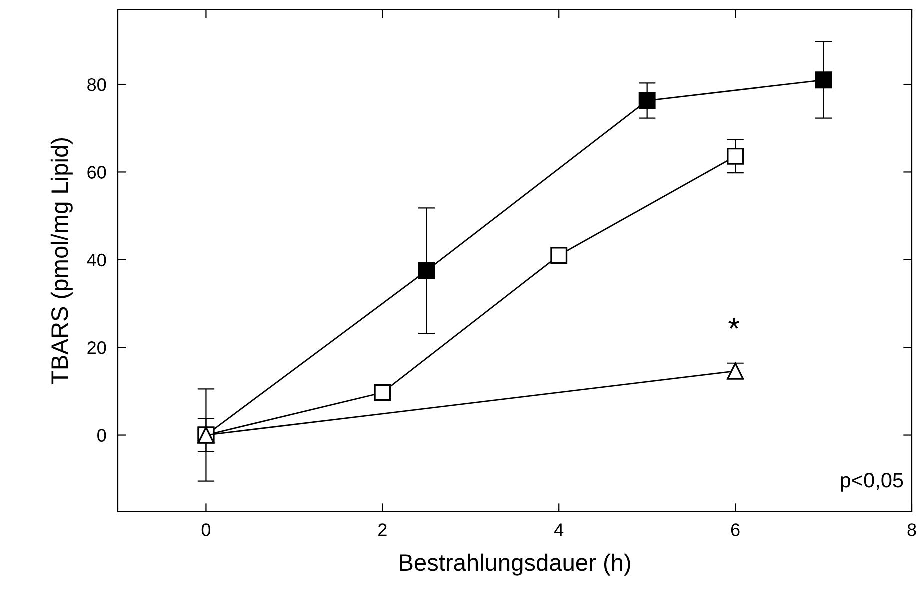  I want to click on y-tick-label: 20, so click(97, 348).